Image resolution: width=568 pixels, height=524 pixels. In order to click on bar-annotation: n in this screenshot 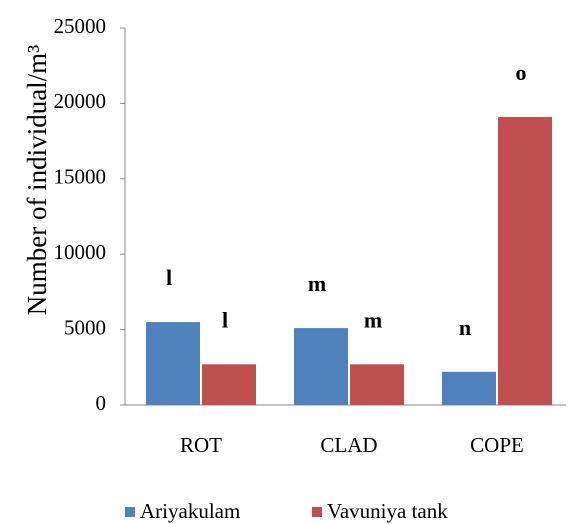, I will do `click(465, 327)`.